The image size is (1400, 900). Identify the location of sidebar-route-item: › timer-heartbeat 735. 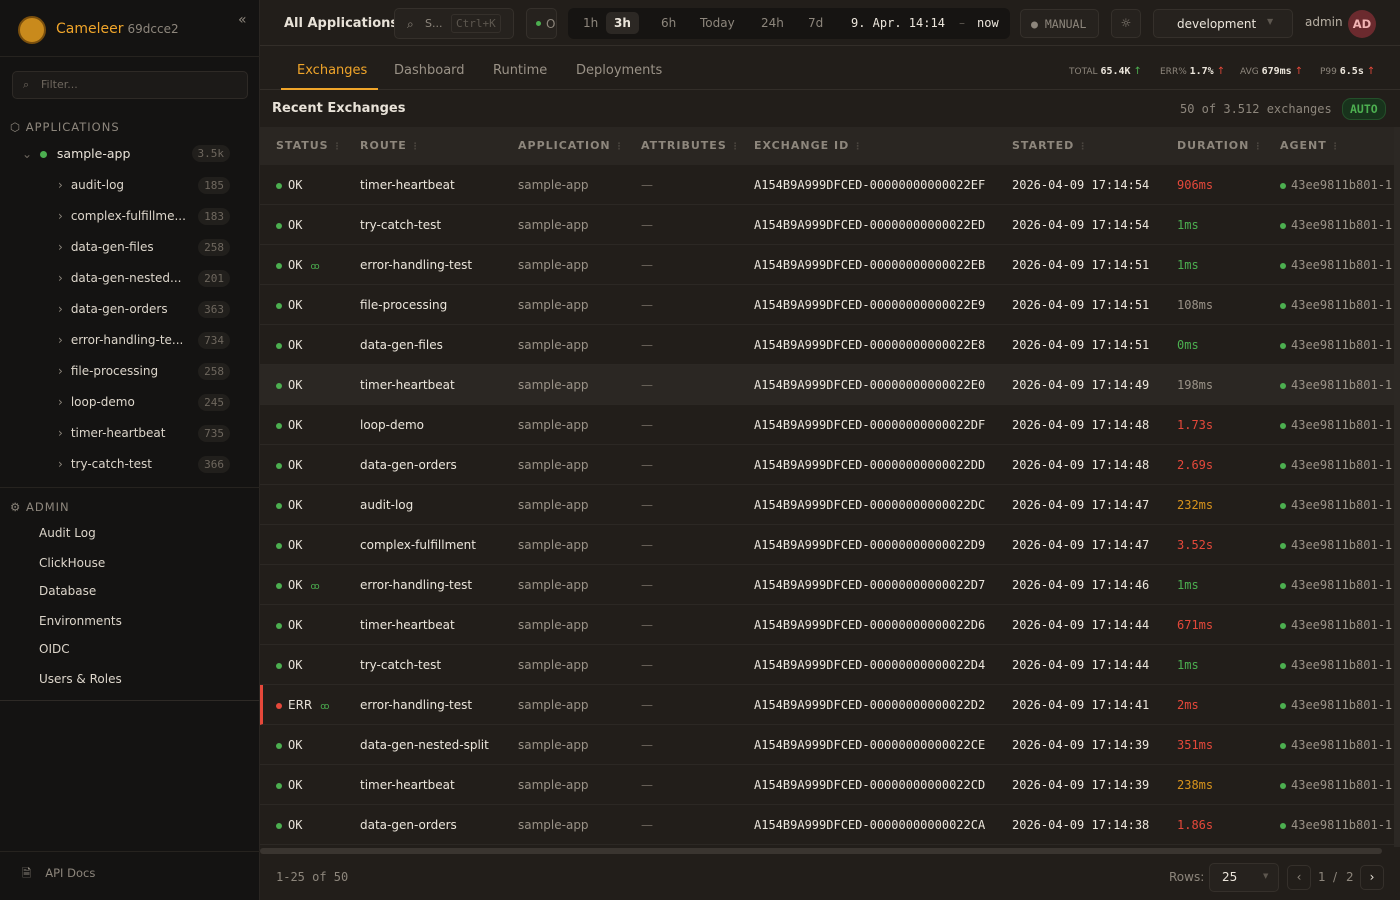
(144, 435).